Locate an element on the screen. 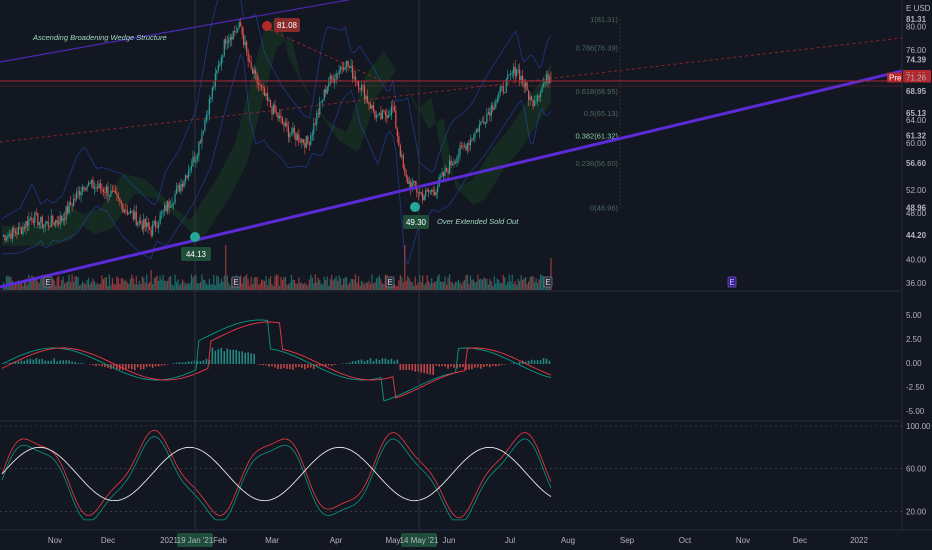 The width and height of the screenshot is (932, 550). price-tick-13: 48.96 is located at coordinates (916, 207).